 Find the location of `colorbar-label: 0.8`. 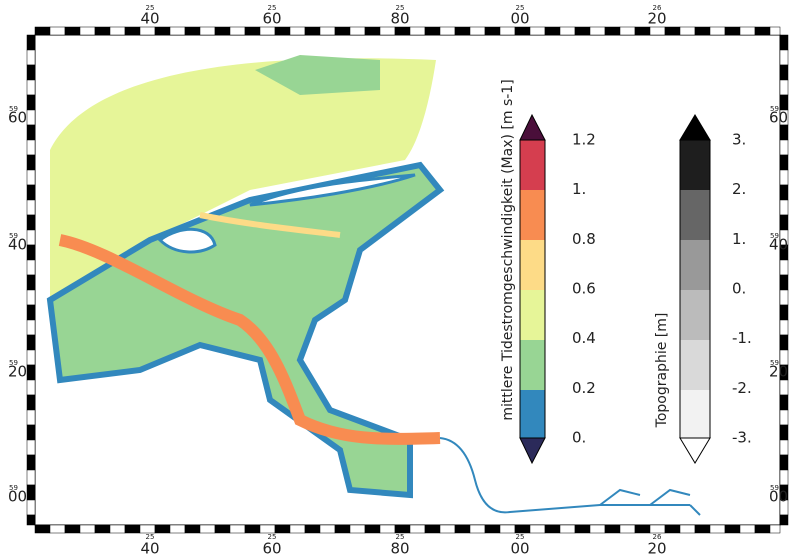

colorbar-label: 0.8 is located at coordinates (584, 239).